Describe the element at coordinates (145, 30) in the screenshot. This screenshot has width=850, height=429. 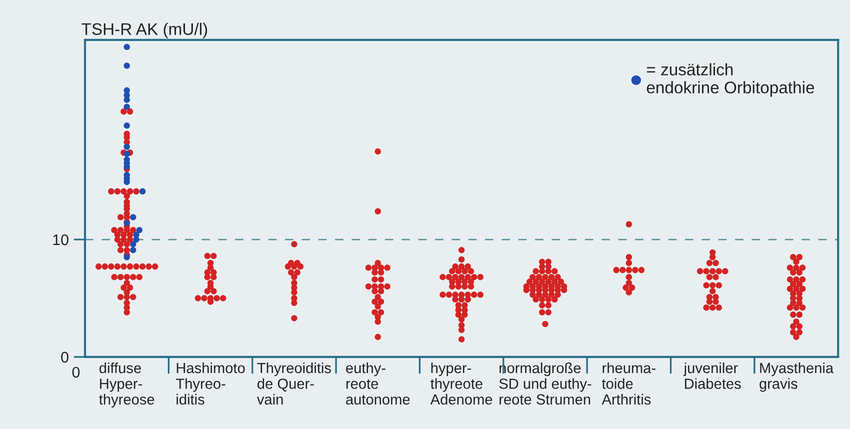
I see `y-axis-title: TSH-R AK (mU/l)` at that location.